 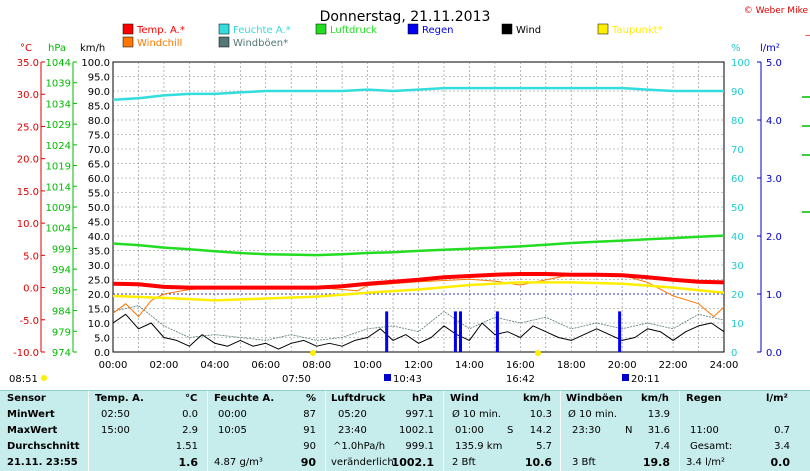 I want to click on max-row-label: MaxWert, so click(x=32, y=430).